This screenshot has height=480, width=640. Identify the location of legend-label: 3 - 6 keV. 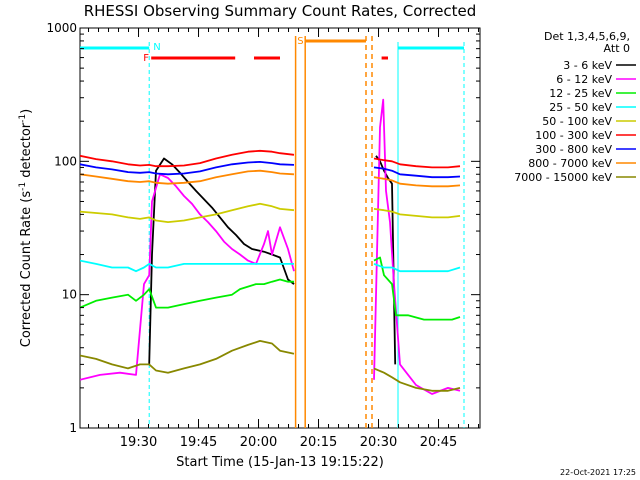
(587, 65).